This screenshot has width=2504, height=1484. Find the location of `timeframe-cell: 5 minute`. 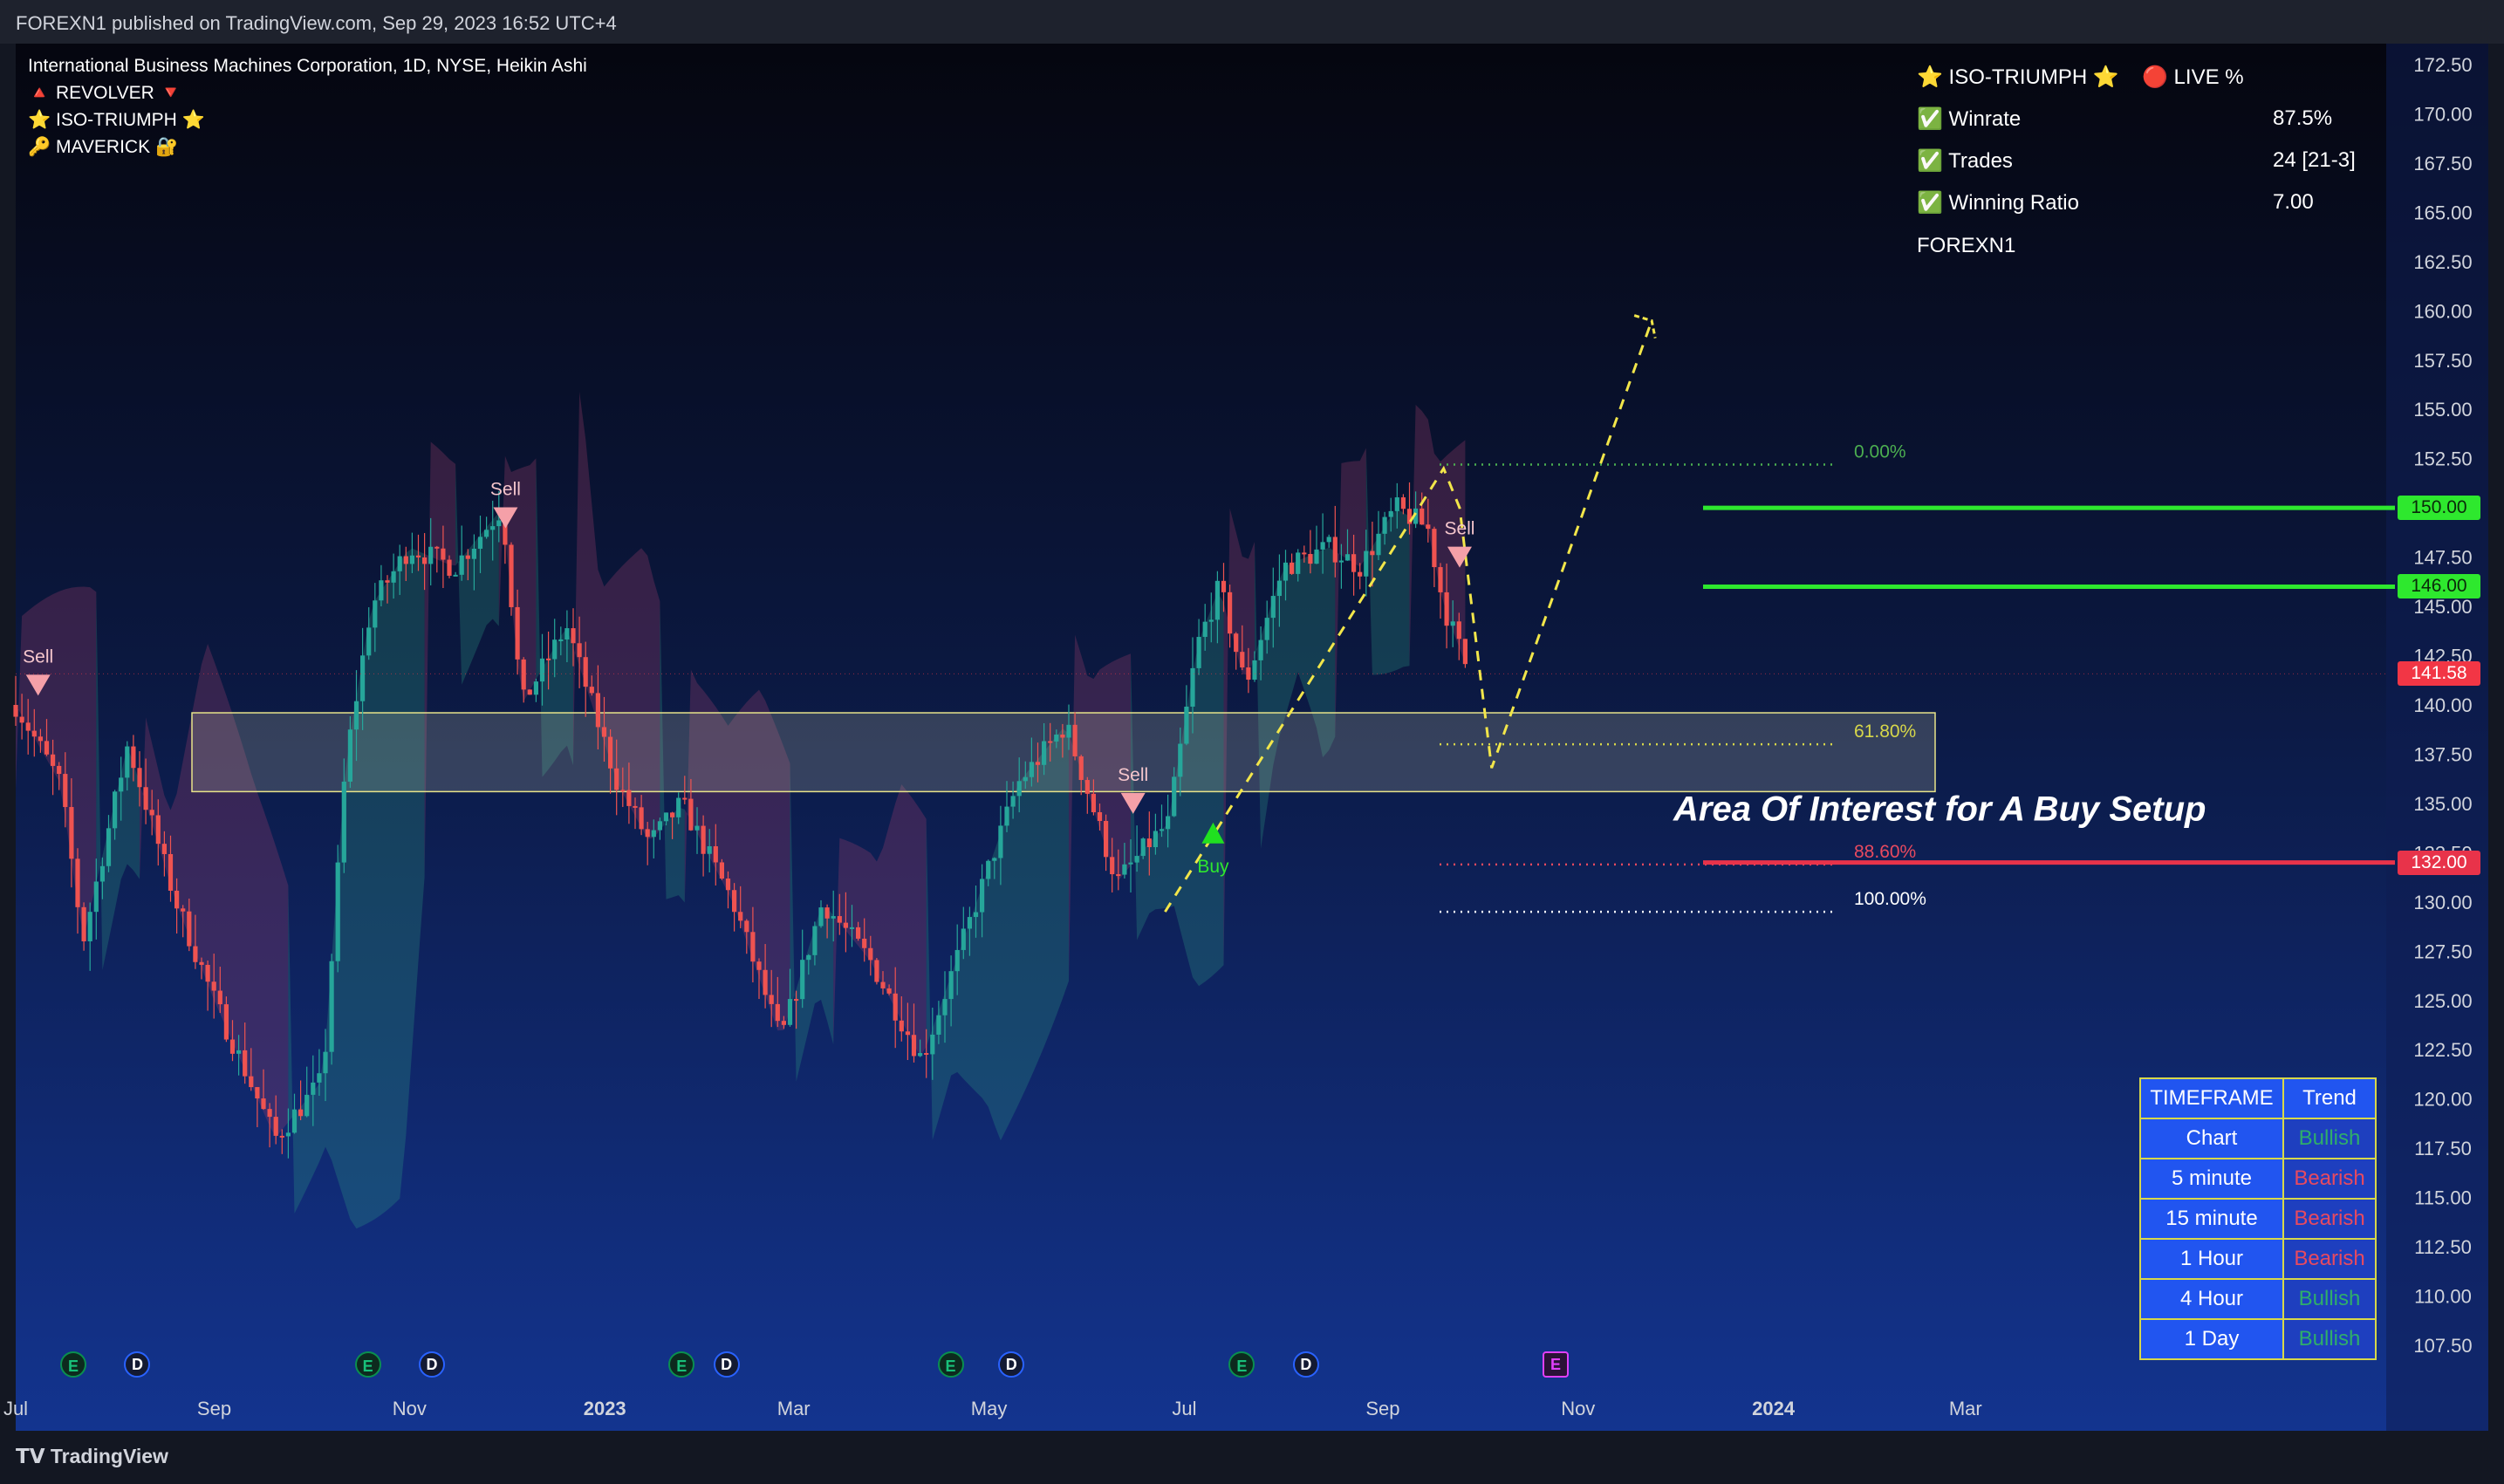

timeframe-cell: 5 minute is located at coordinates (2211, 1179).